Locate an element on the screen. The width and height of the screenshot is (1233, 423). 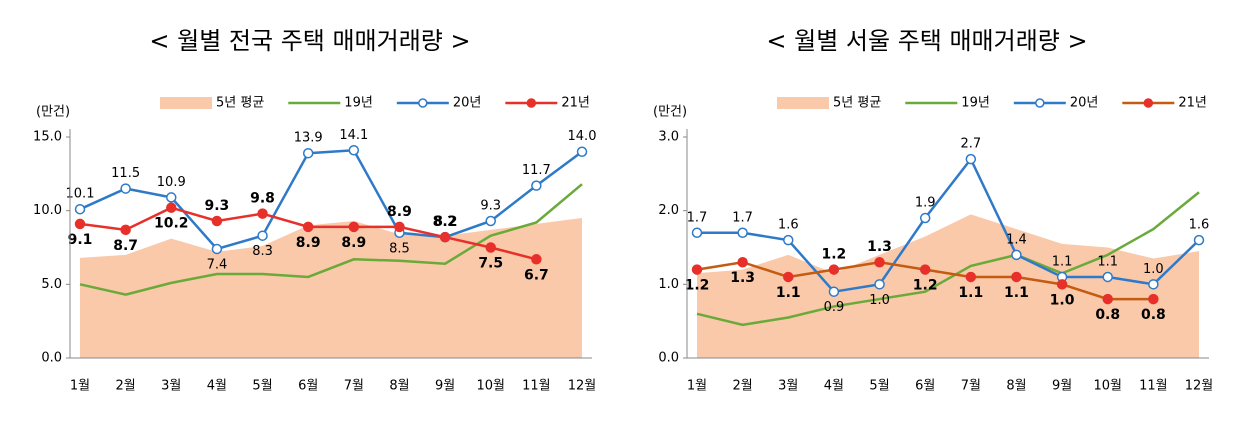
data-label: 1.6 is located at coordinates (1199, 225).